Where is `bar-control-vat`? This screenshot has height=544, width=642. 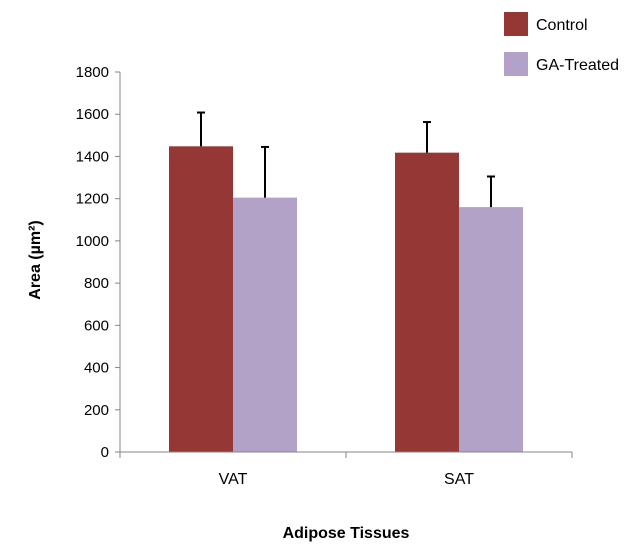 bar-control-vat is located at coordinates (201, 299).